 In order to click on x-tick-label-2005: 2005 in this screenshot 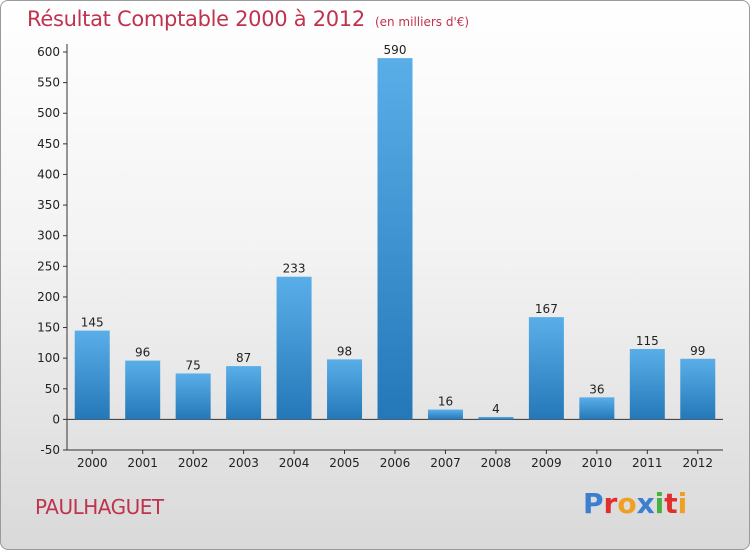, I will do `click(344, 463)`.